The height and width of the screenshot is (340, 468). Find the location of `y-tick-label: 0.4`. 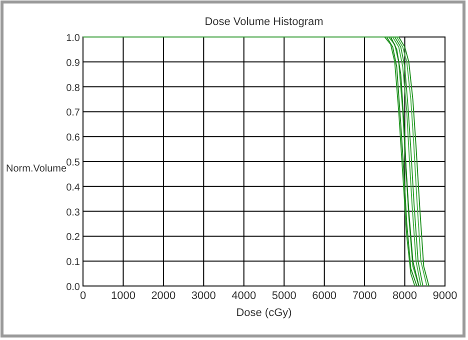

y-tick-label: 0.4 is located at coordinates (73, 188).